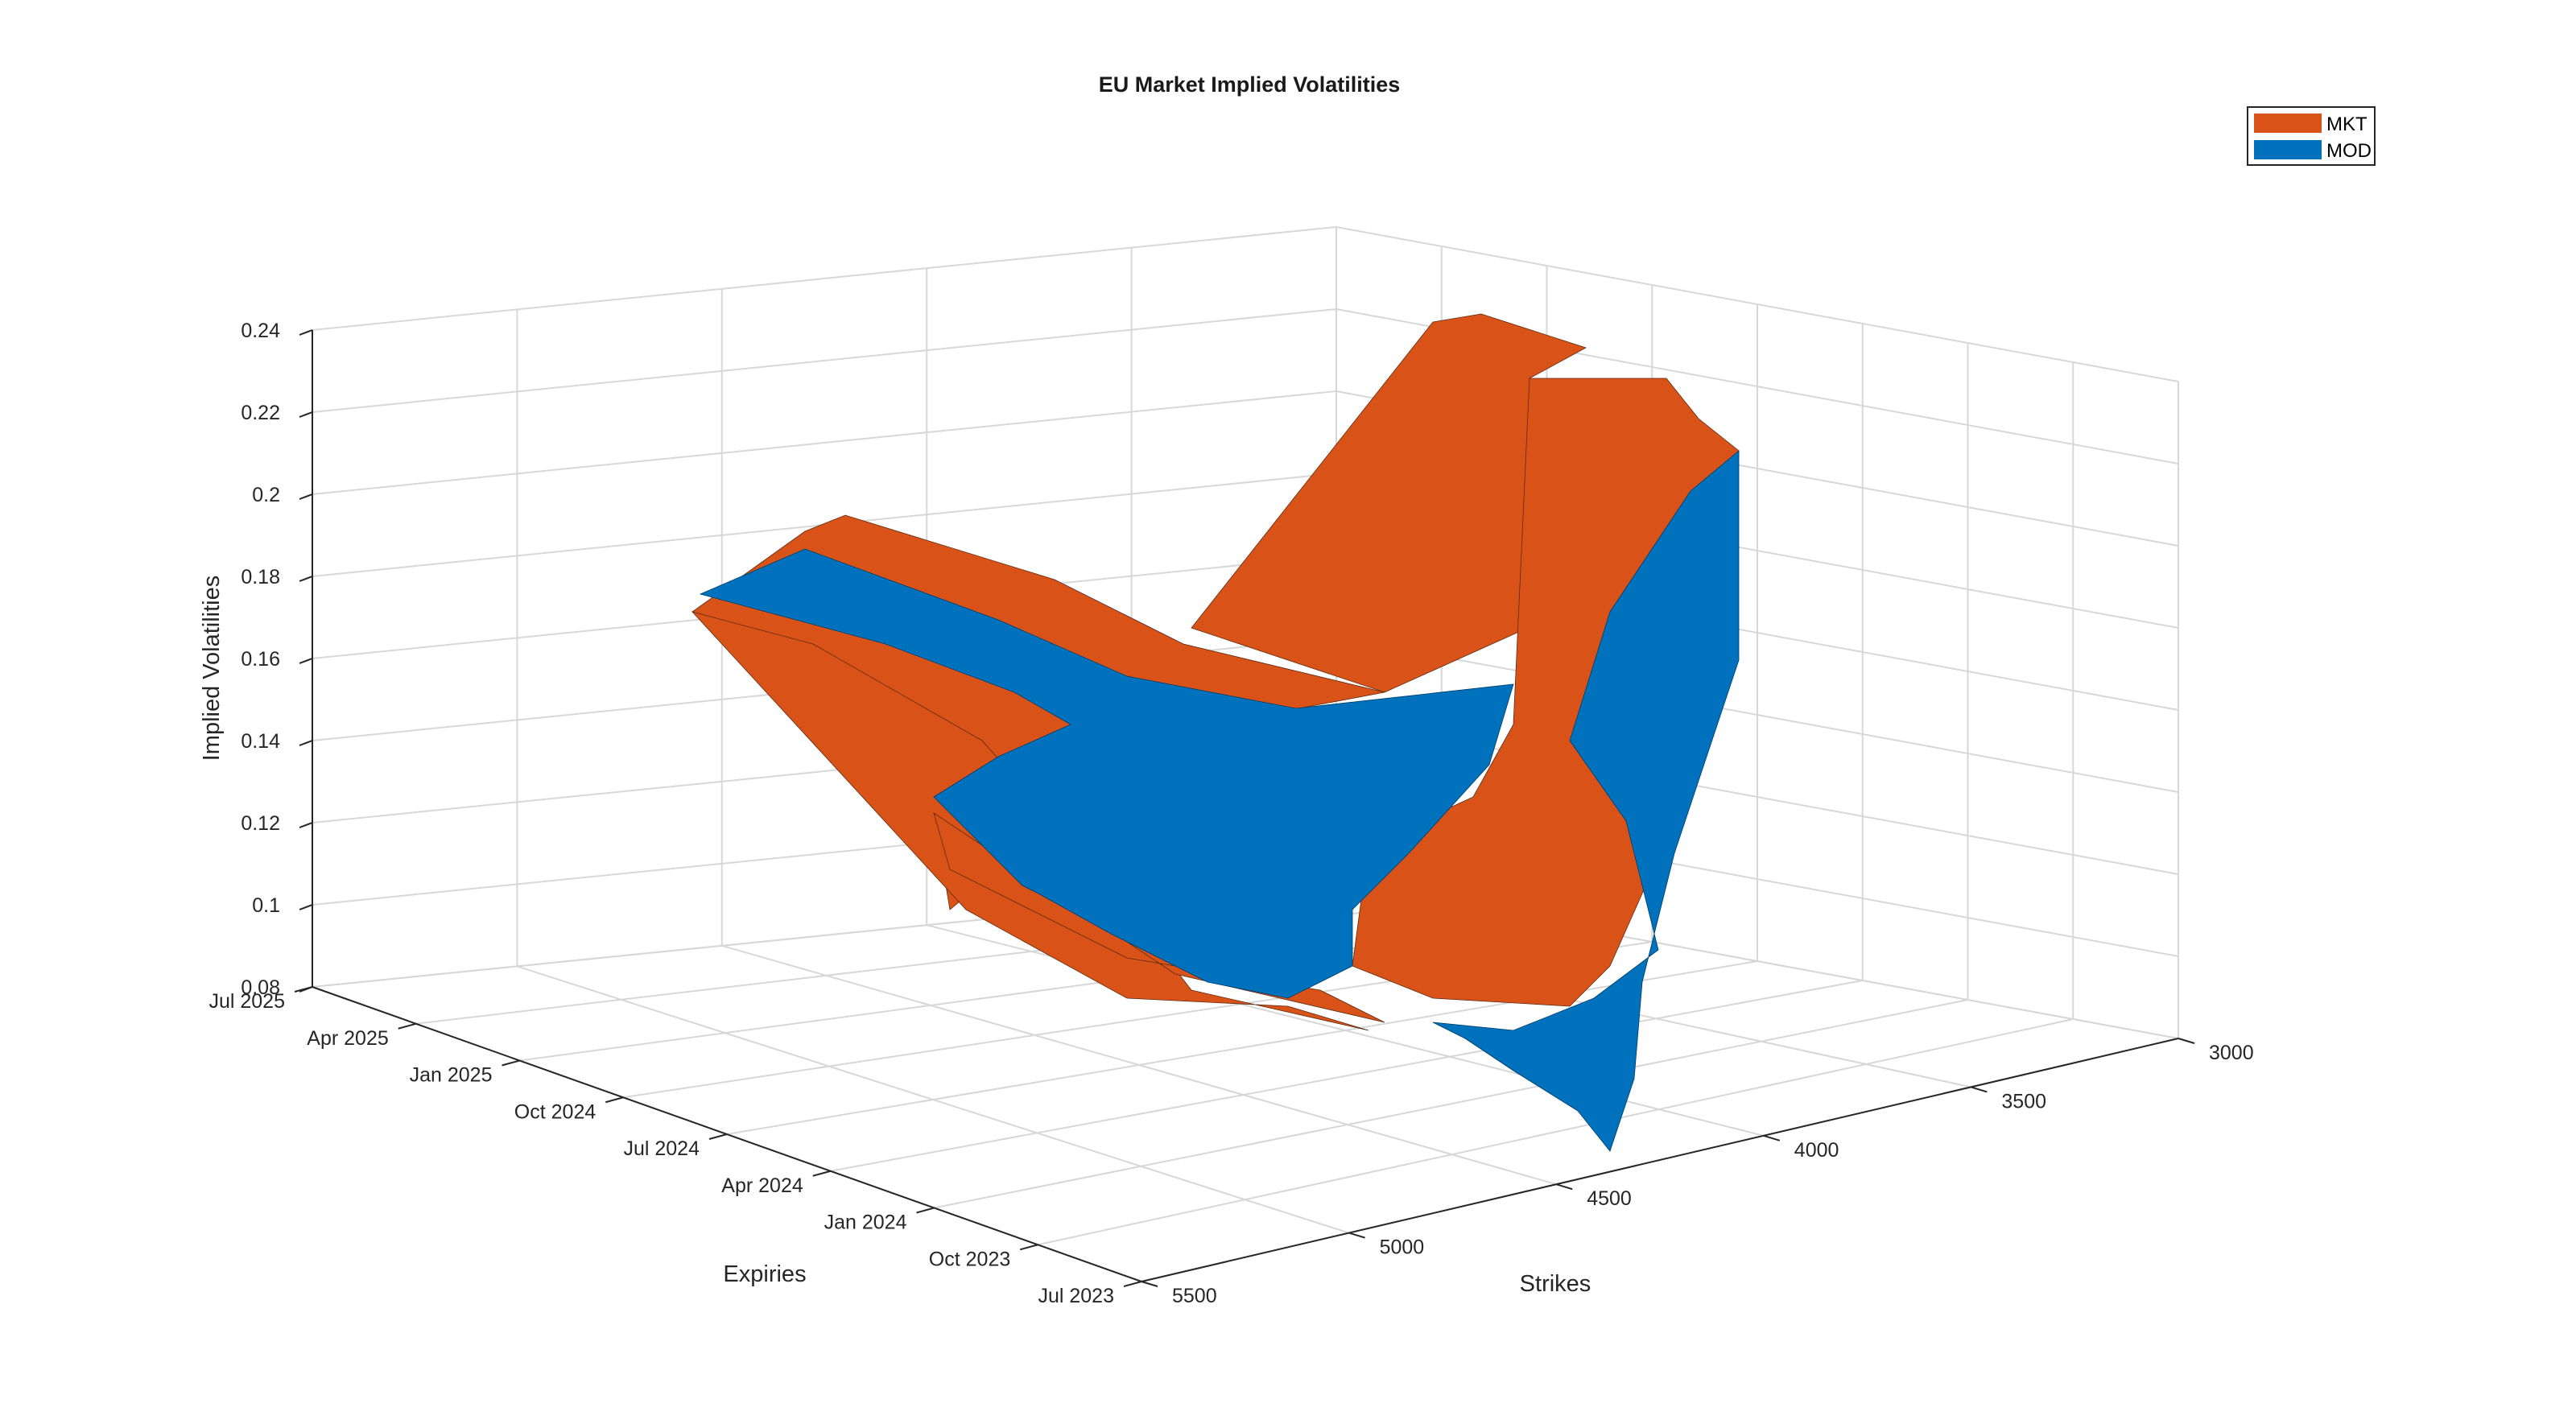 Image resolution: width=2576 pixels, height=1420 pixels. What do you see at coordinates (1076, 1296) in the screenshot?
I see `y-tick-label: Jul 2023` at bounding box center [1076, 1296].